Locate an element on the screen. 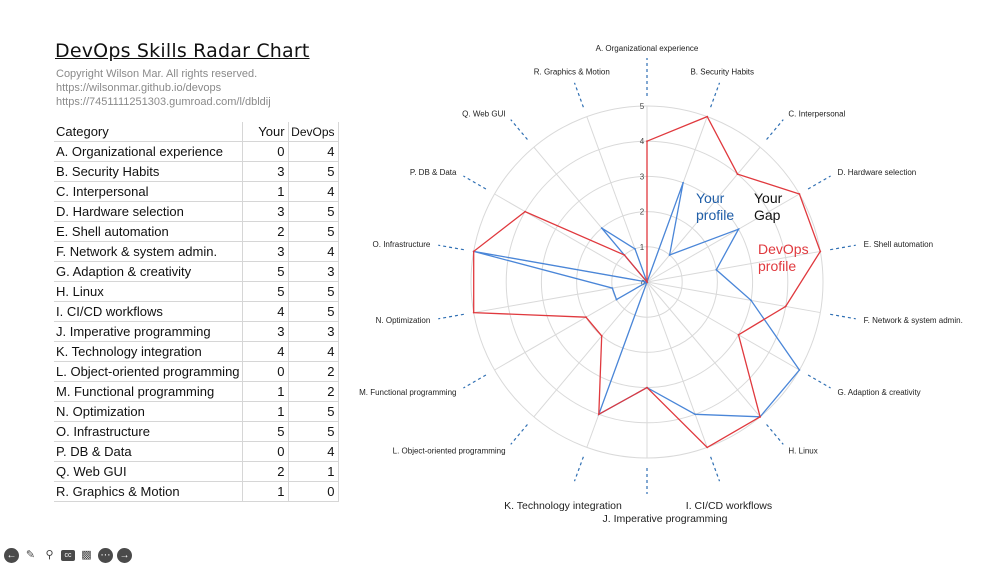  table-header-row: Category Your DevOps is located at coordinates (196, 132).